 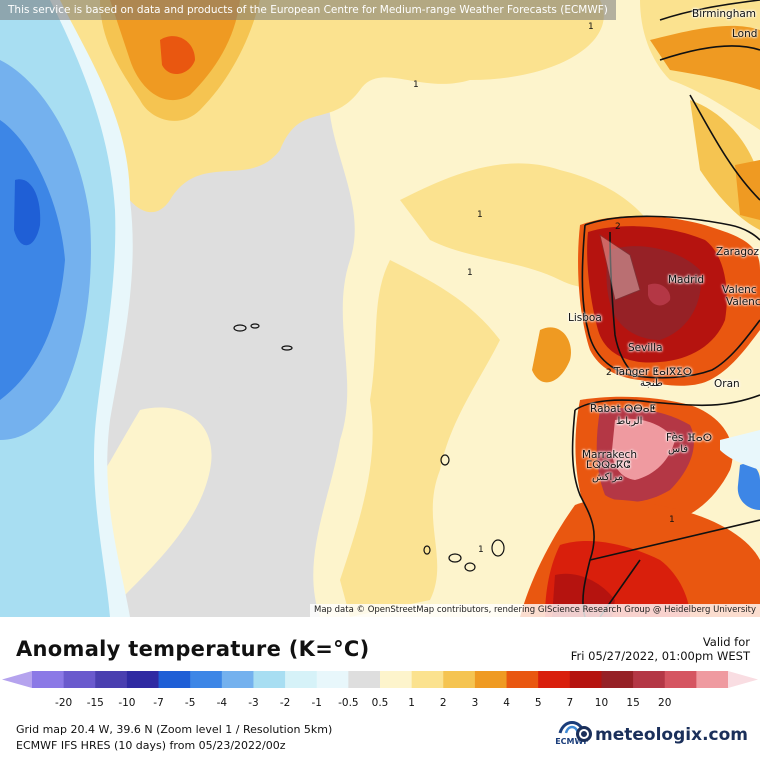 I want to click on scale-arrow-low, so click(x=17, y=679).